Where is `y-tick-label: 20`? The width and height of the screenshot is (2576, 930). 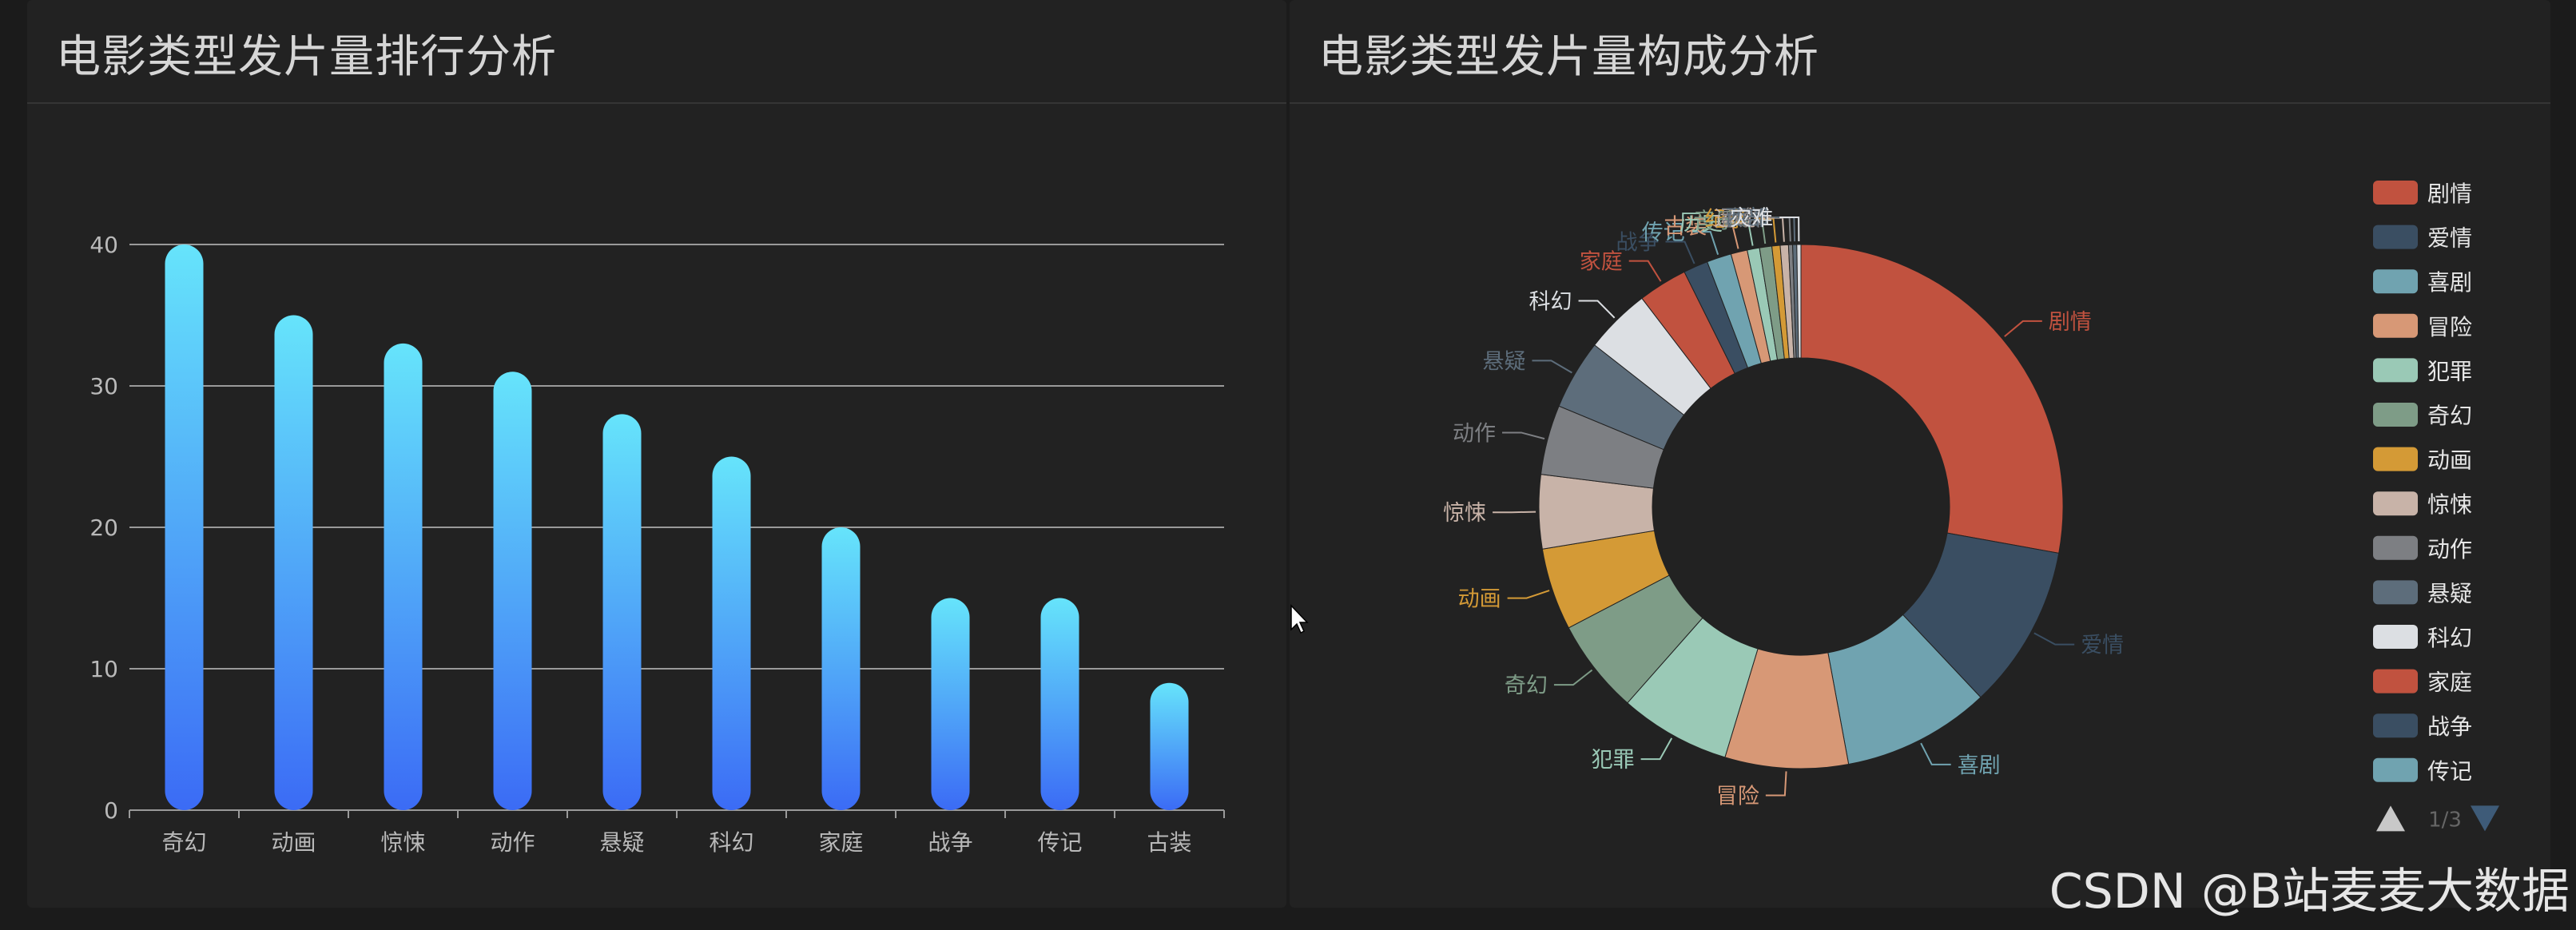 y-tick-label: 20 is located at coordinates (103, 528).